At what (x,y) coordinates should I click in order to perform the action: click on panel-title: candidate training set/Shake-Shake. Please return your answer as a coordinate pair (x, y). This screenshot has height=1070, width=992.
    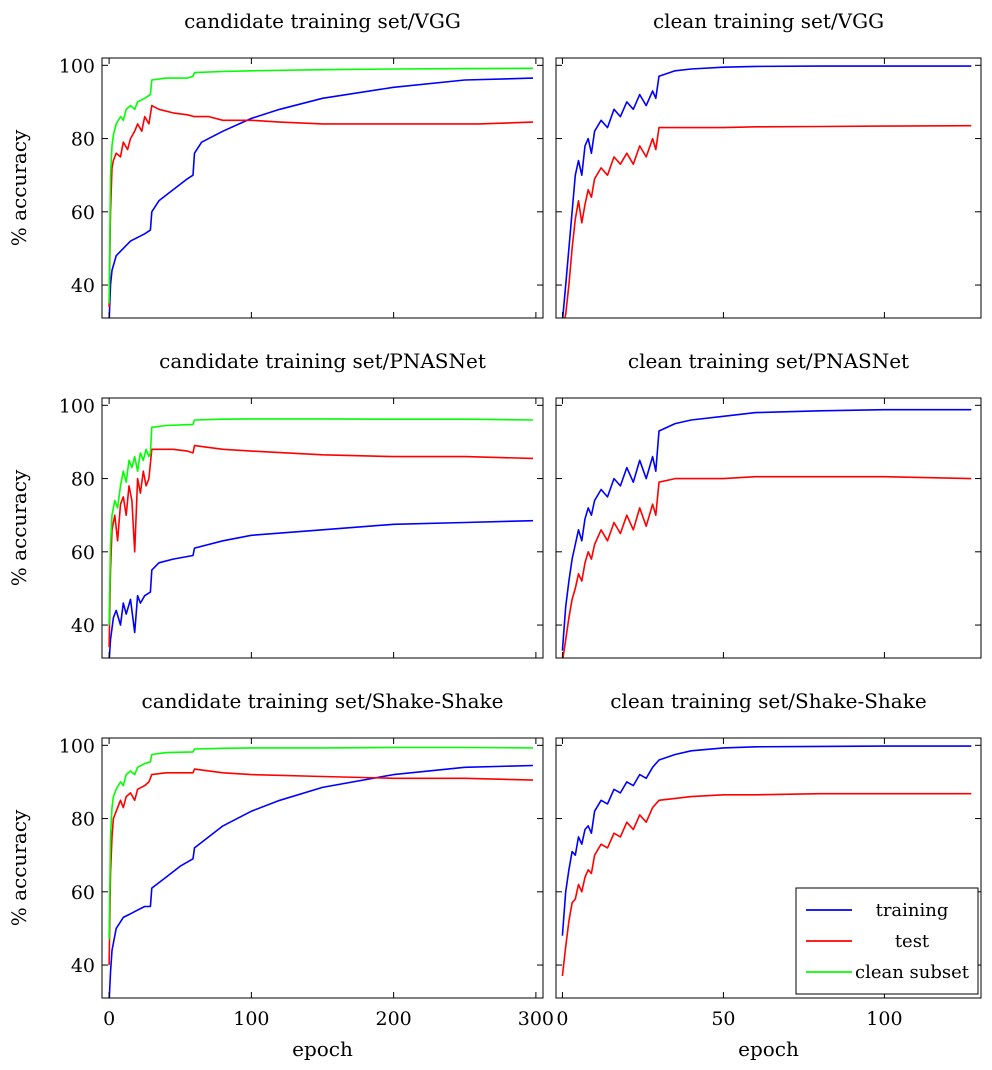
    Looking at the image, I should click on (323, 701).